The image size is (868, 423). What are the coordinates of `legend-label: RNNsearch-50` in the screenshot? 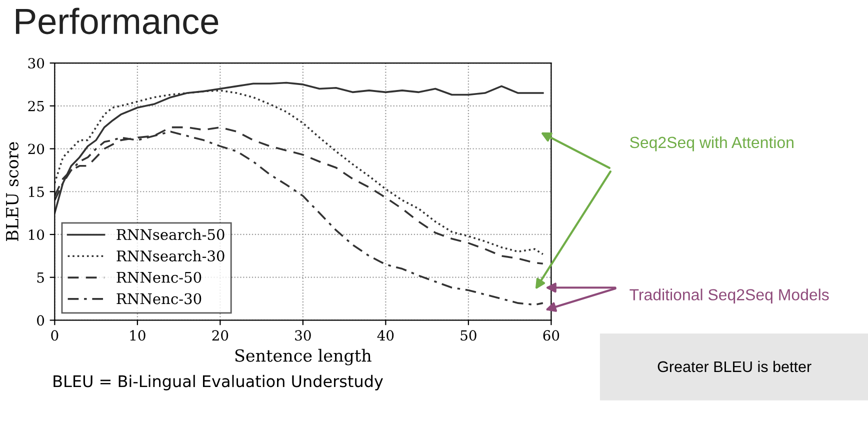 It's located at (170, 234).